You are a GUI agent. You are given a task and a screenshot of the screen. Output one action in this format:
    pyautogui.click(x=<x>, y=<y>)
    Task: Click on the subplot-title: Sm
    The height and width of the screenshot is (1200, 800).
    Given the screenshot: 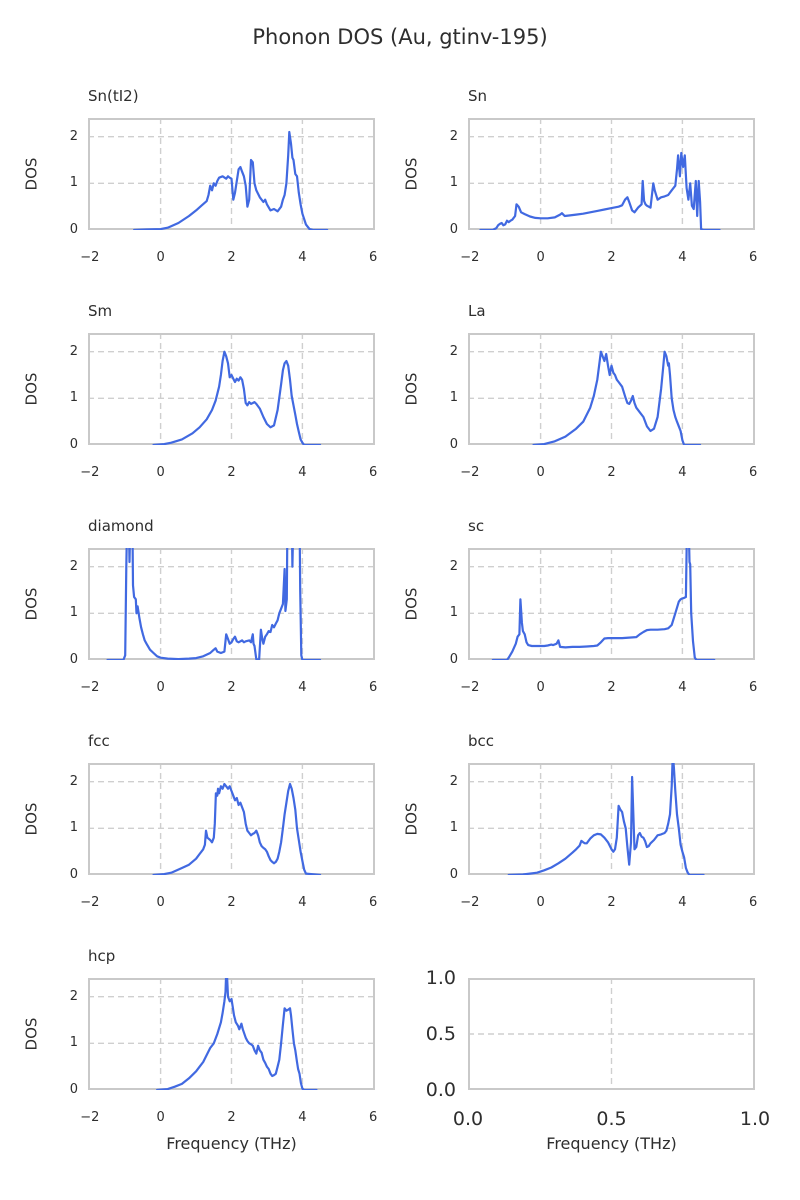 What is the action you would take?
    pyautogui.click(x=100, y=311)
    